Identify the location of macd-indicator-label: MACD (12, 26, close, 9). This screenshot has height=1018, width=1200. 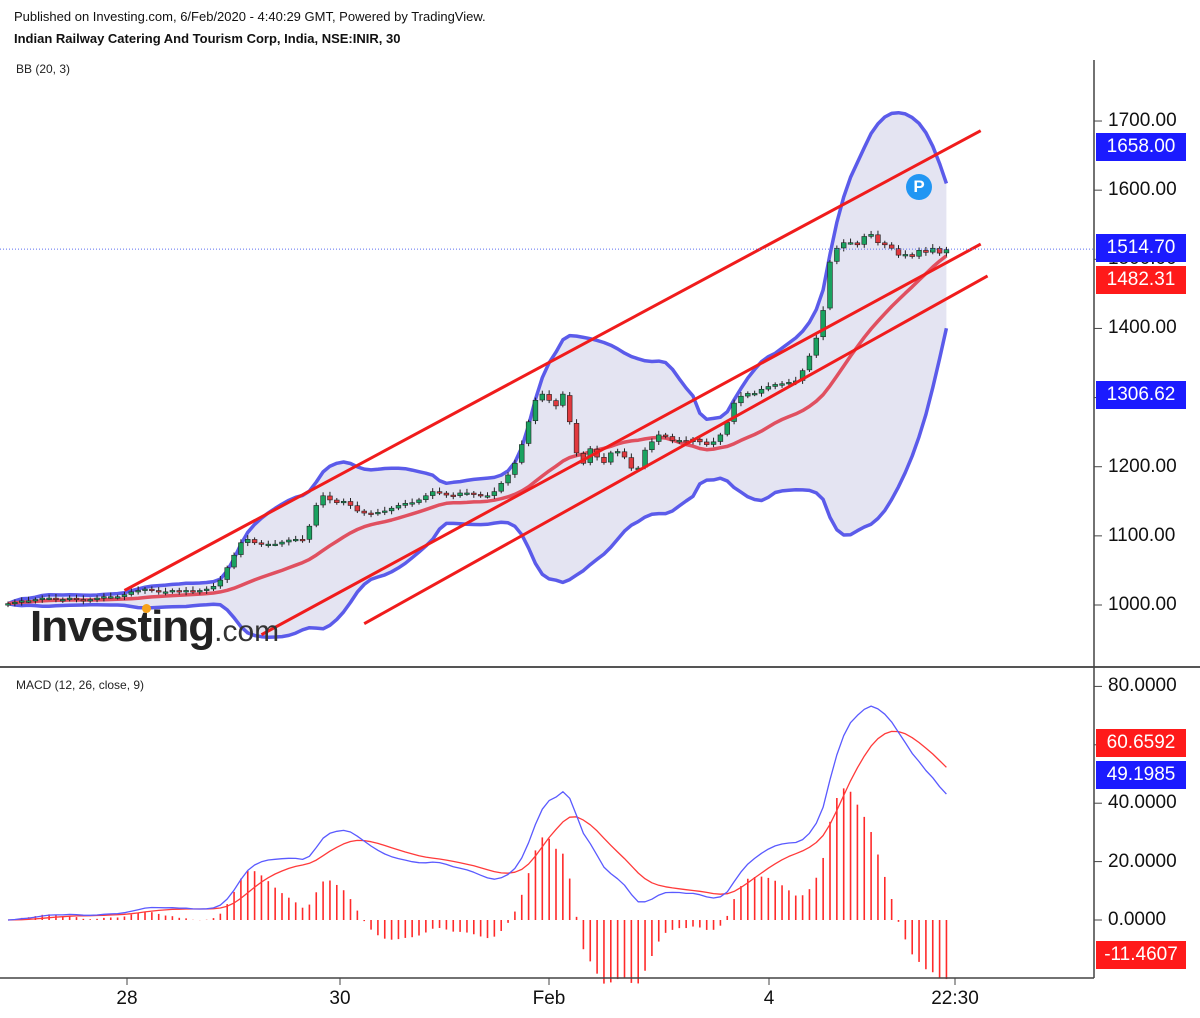
(80, 685).